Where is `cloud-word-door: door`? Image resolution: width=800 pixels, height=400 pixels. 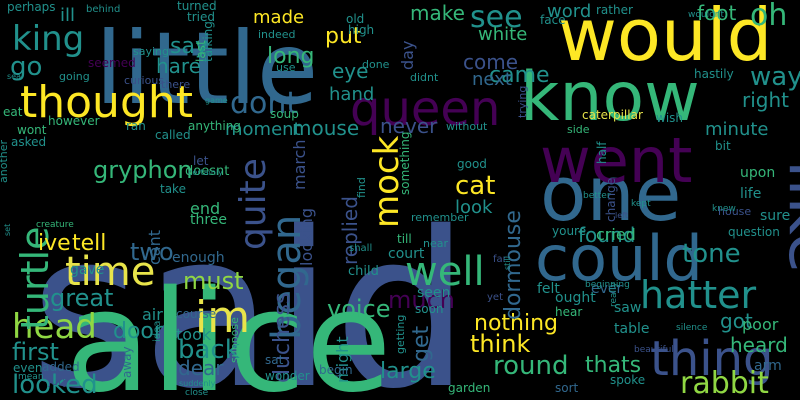 cloud-word-door: door is located at coordinates (138, 331).